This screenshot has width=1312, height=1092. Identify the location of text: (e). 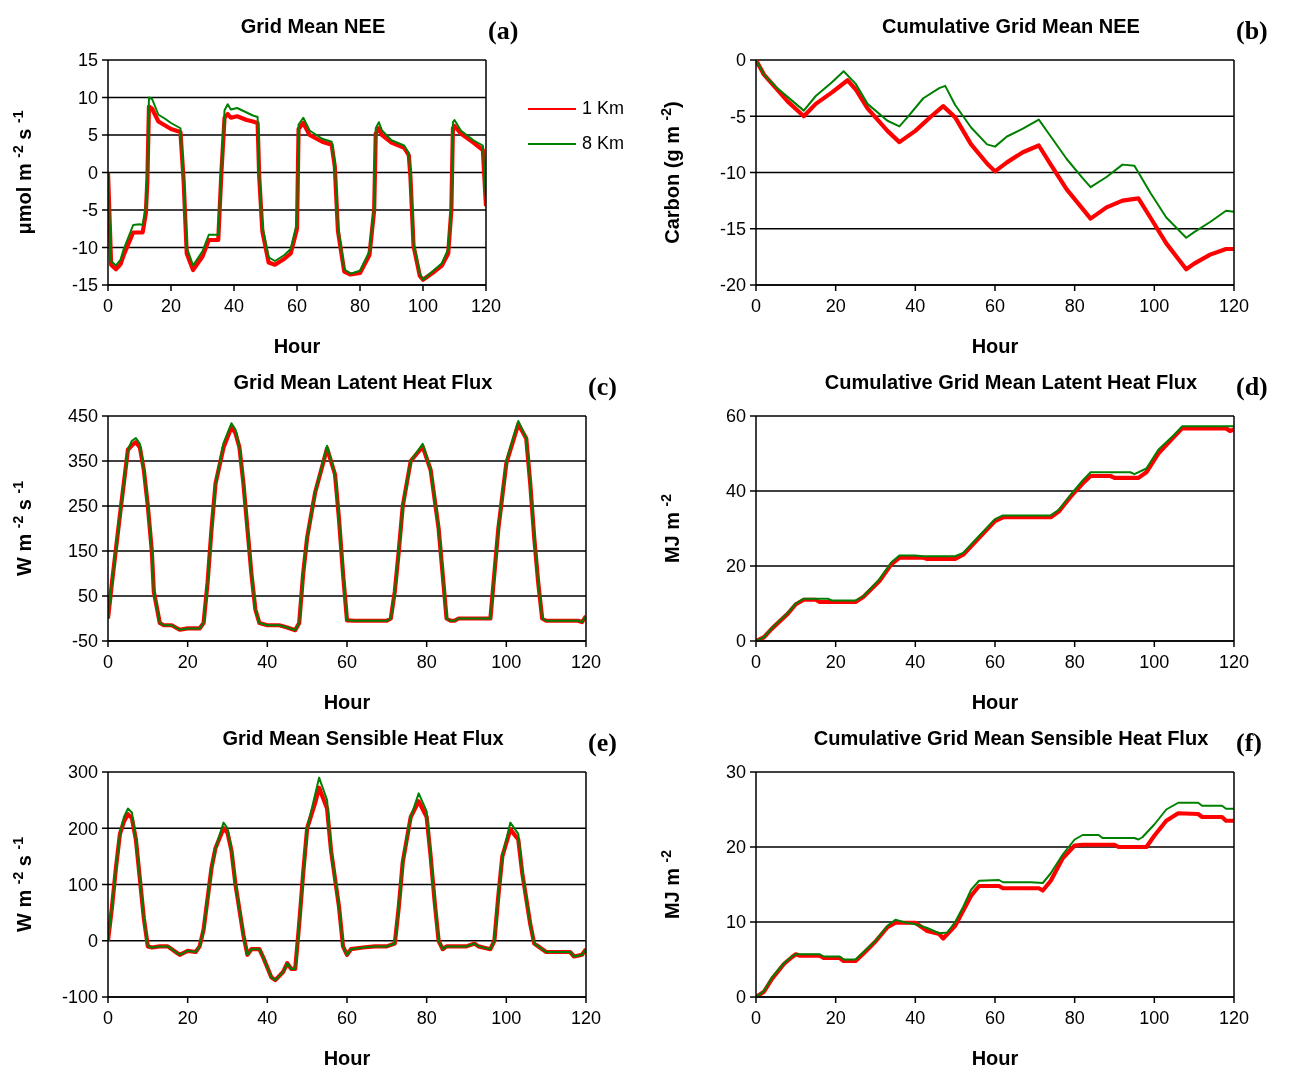
(602, 743).